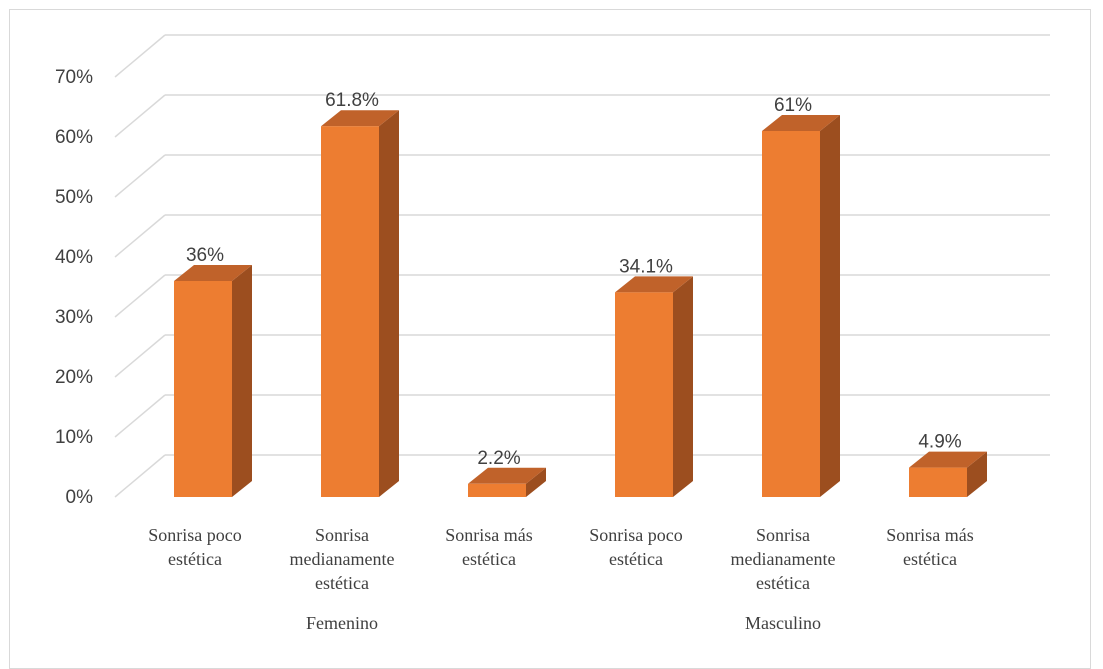  Describe the element at coordinates (74, 437) in the screenshot. I see `y-tick-label: 10%` at that location.